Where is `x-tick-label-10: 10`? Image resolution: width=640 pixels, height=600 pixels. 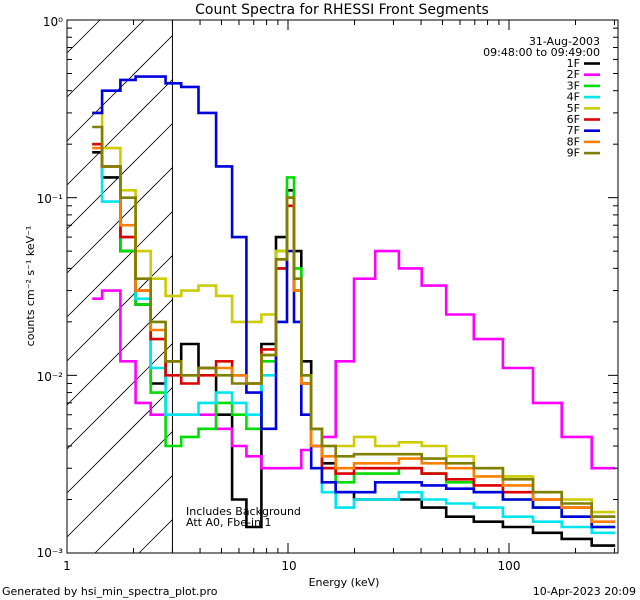
x-tick-label-10: 10 is located at coordinates (288, 566).